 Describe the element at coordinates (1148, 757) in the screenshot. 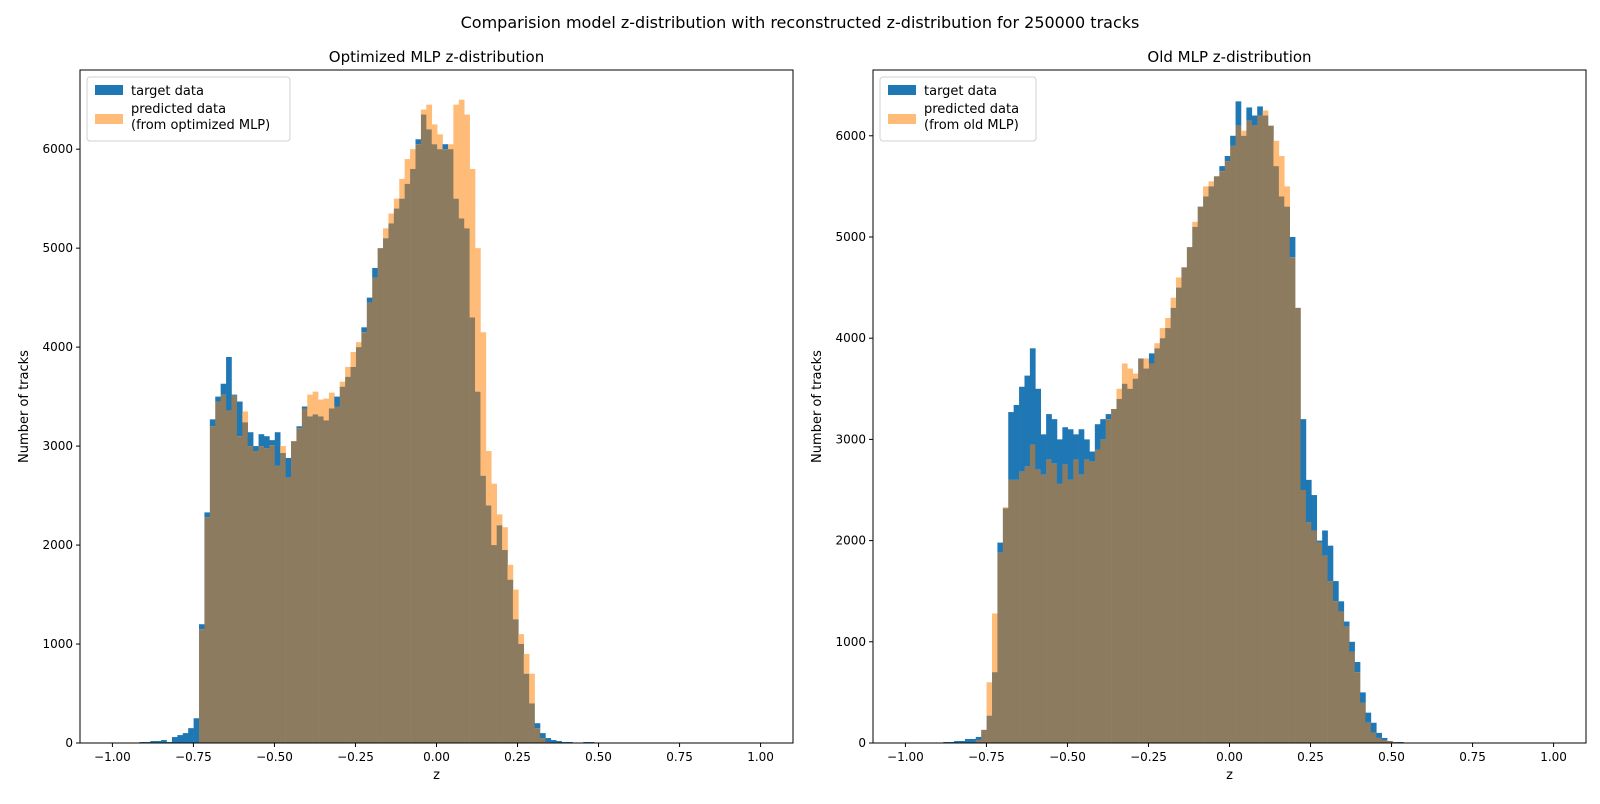

I see `x-tick-label: −0.25` at that location.